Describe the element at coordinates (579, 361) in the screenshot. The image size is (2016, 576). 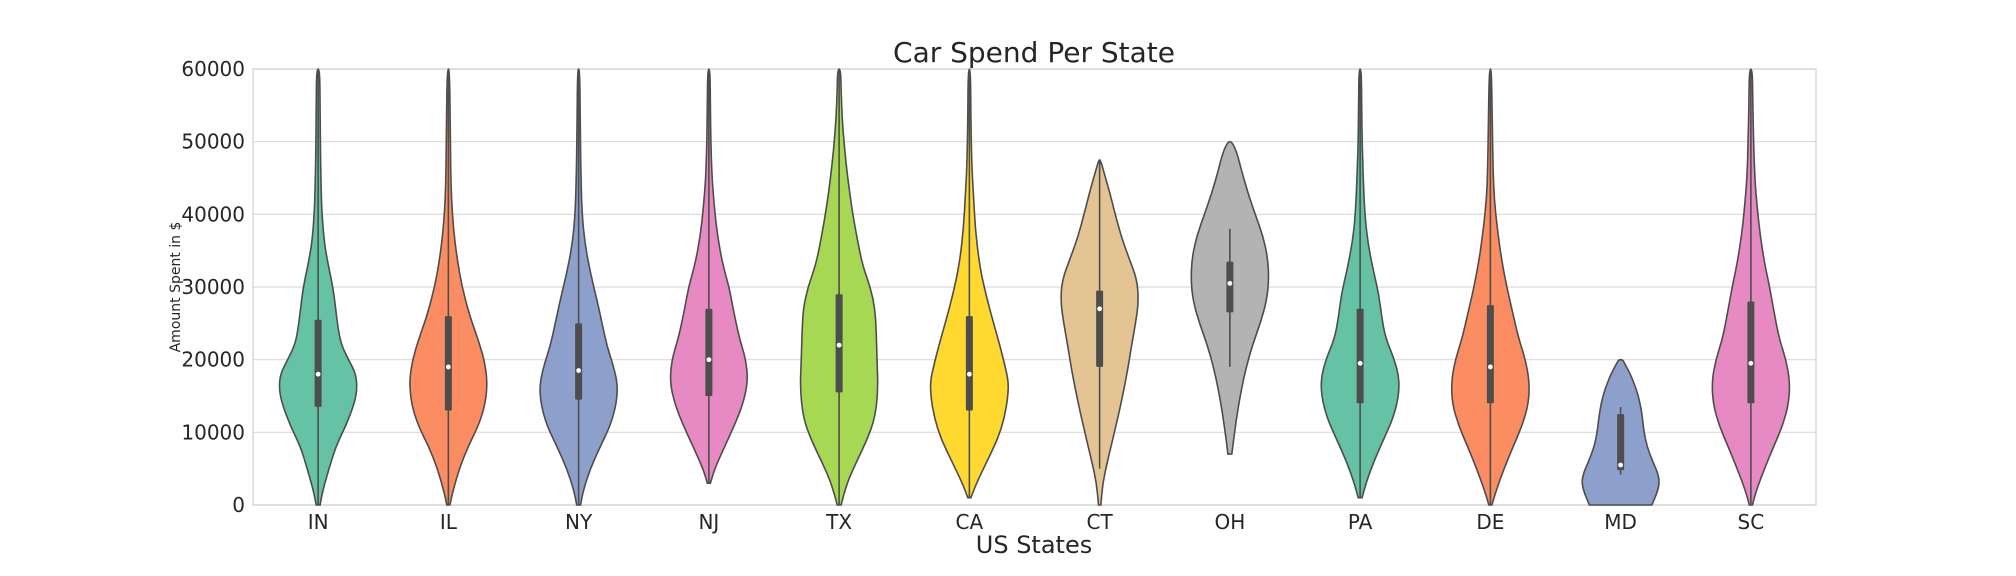
I see `iqr-box-ny` at that location.